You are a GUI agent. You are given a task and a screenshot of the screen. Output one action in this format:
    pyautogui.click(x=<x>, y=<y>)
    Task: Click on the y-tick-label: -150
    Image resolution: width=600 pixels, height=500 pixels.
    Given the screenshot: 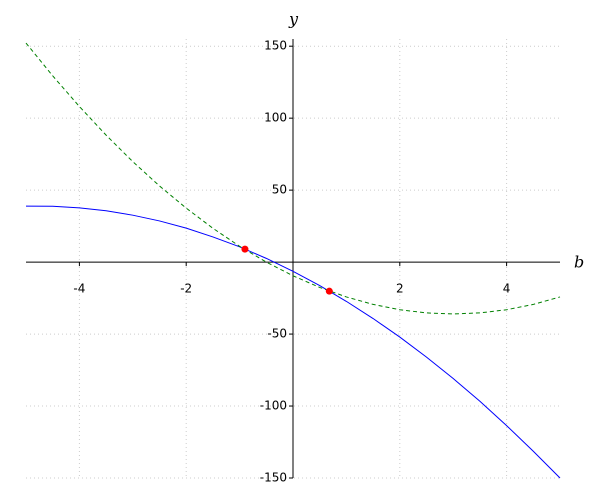 What is the action you would take?
    pyautogui.click(x=273, y=478)
    